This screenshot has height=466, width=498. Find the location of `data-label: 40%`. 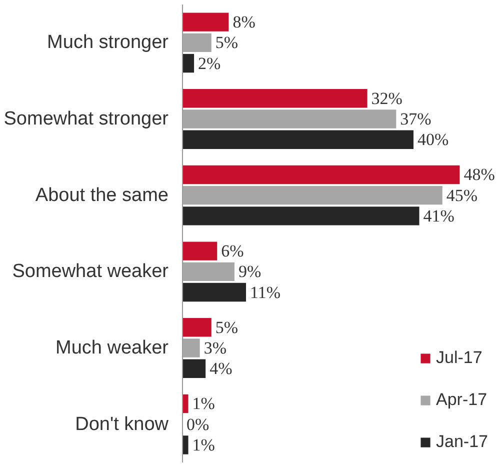

data-label: 40% is located at coordinates (433, 140).